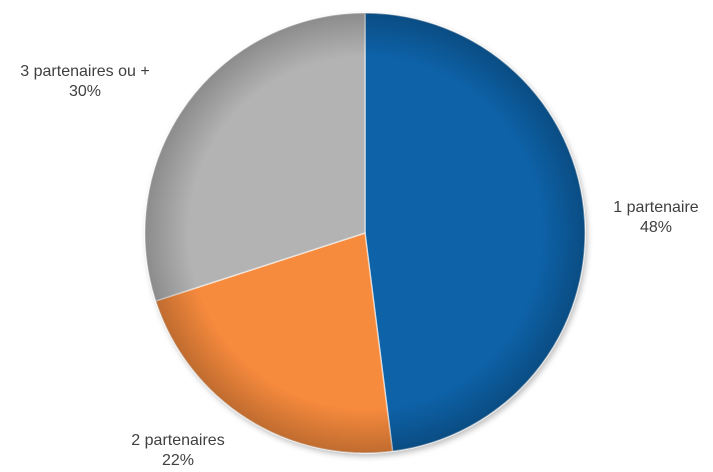  I want to click on slice-category-label: 3 partenaires ou +, so click(84, 71).